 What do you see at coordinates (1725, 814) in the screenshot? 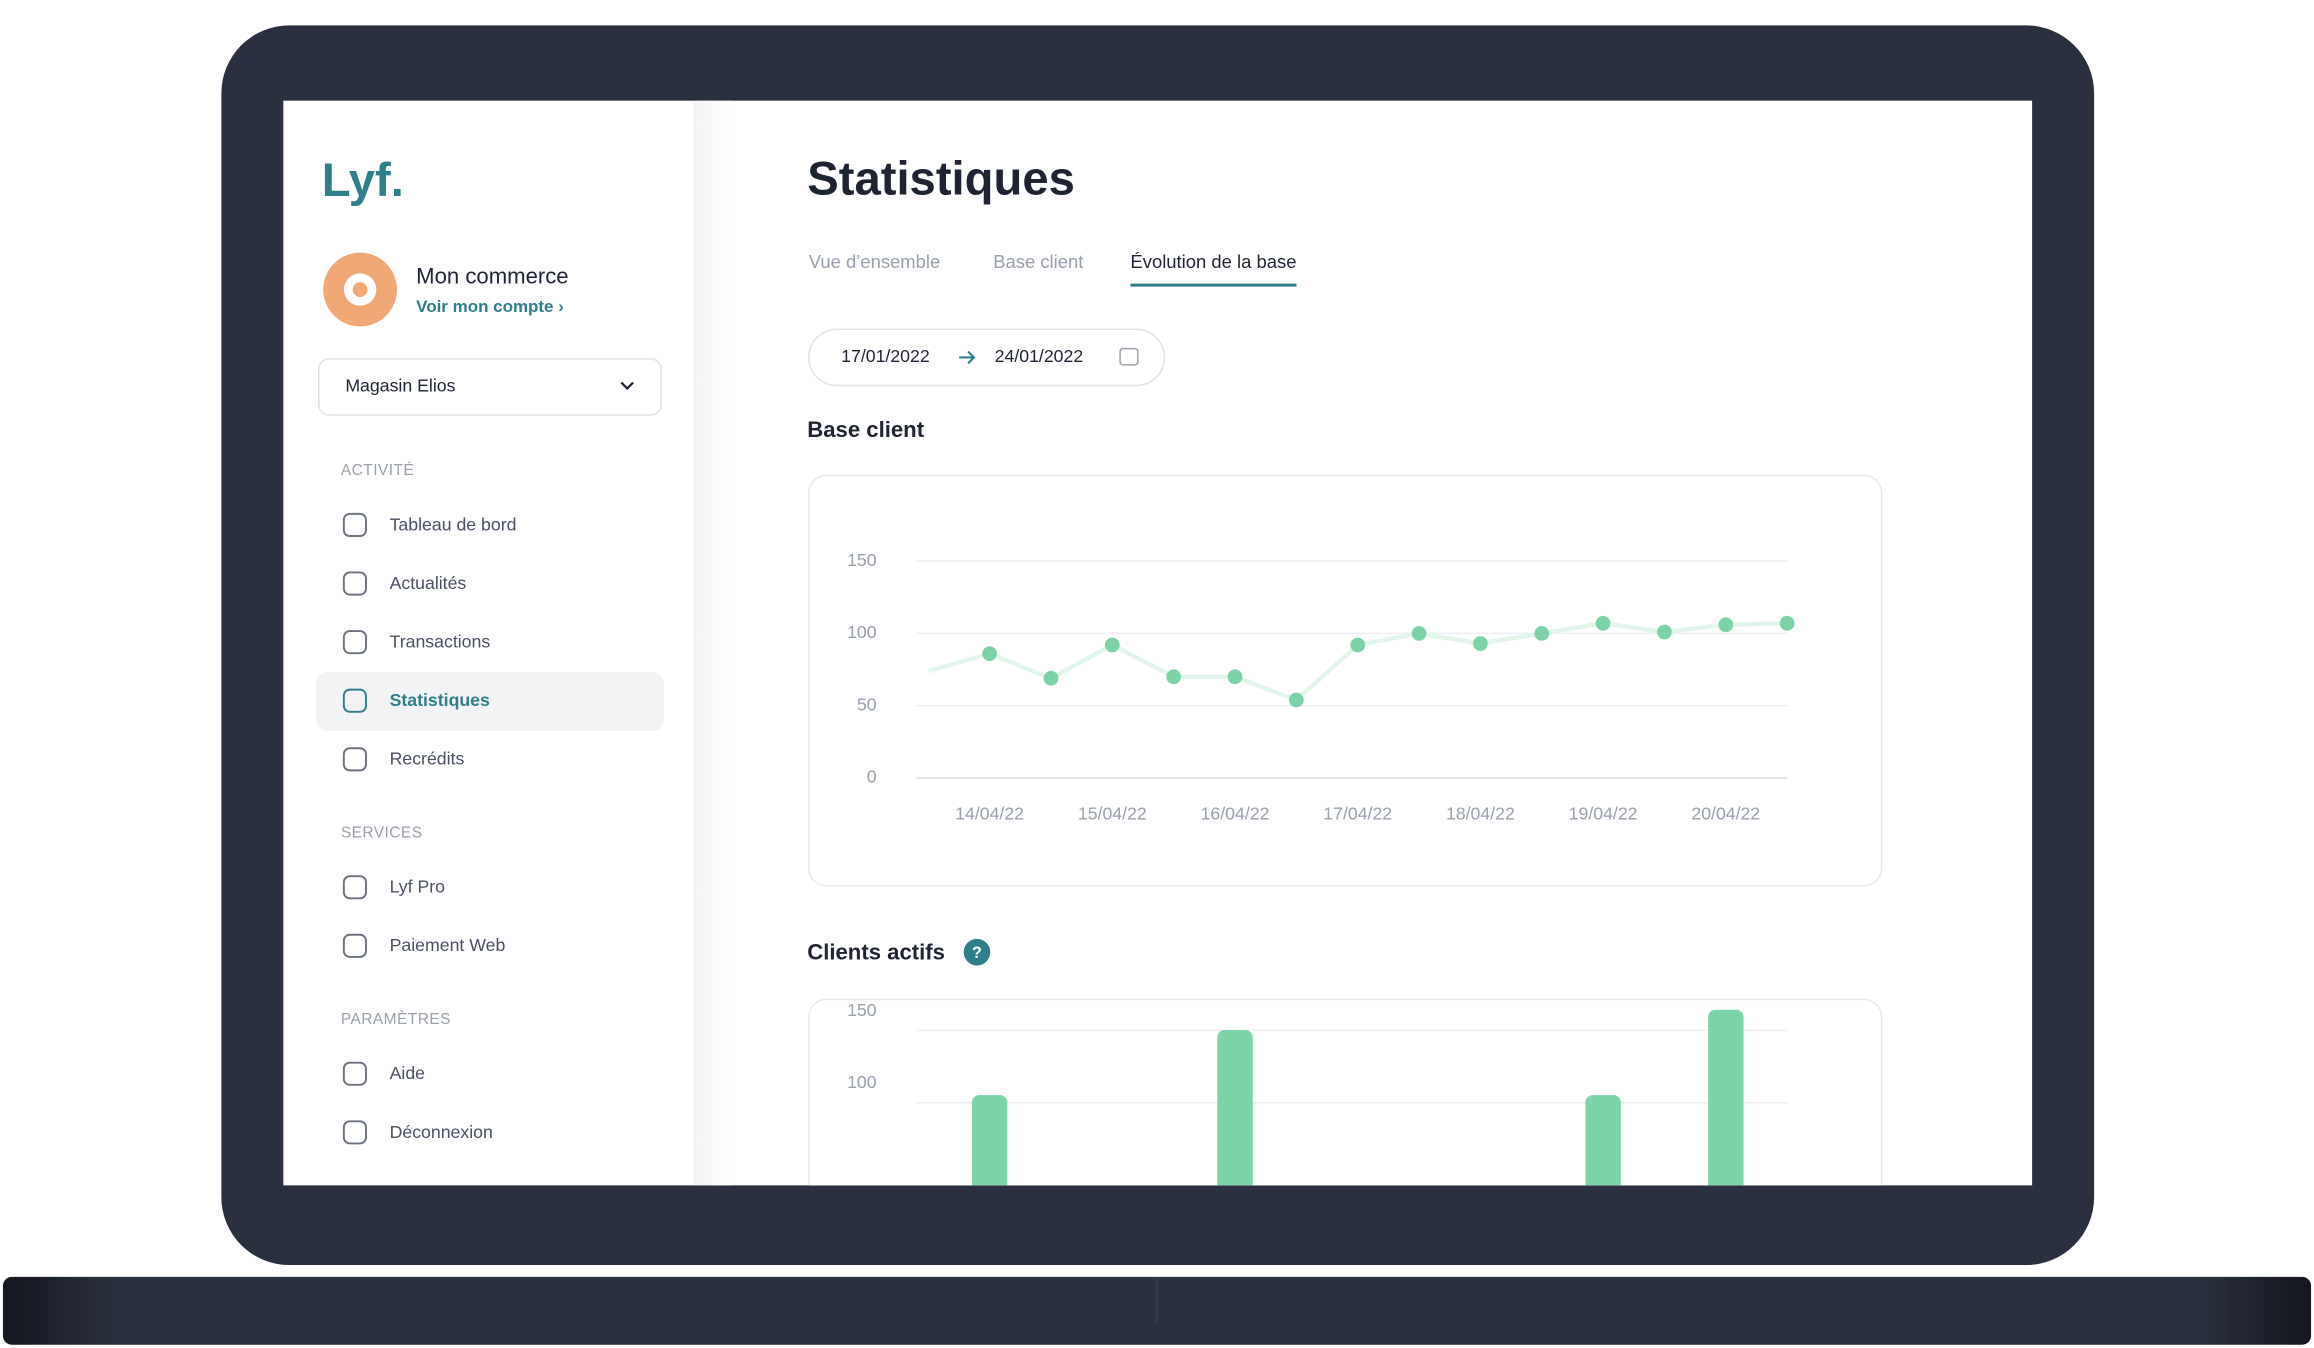
I see `x-tick-label: 20/04/22` at bounding box center [1725, 814].